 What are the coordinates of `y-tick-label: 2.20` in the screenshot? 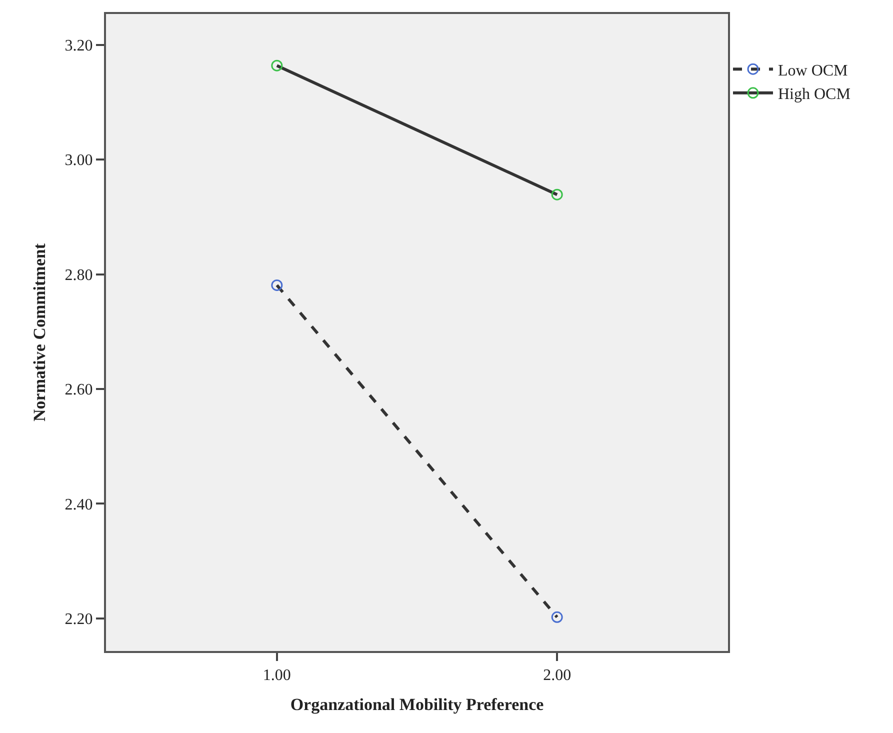 It's located at (78, 619).